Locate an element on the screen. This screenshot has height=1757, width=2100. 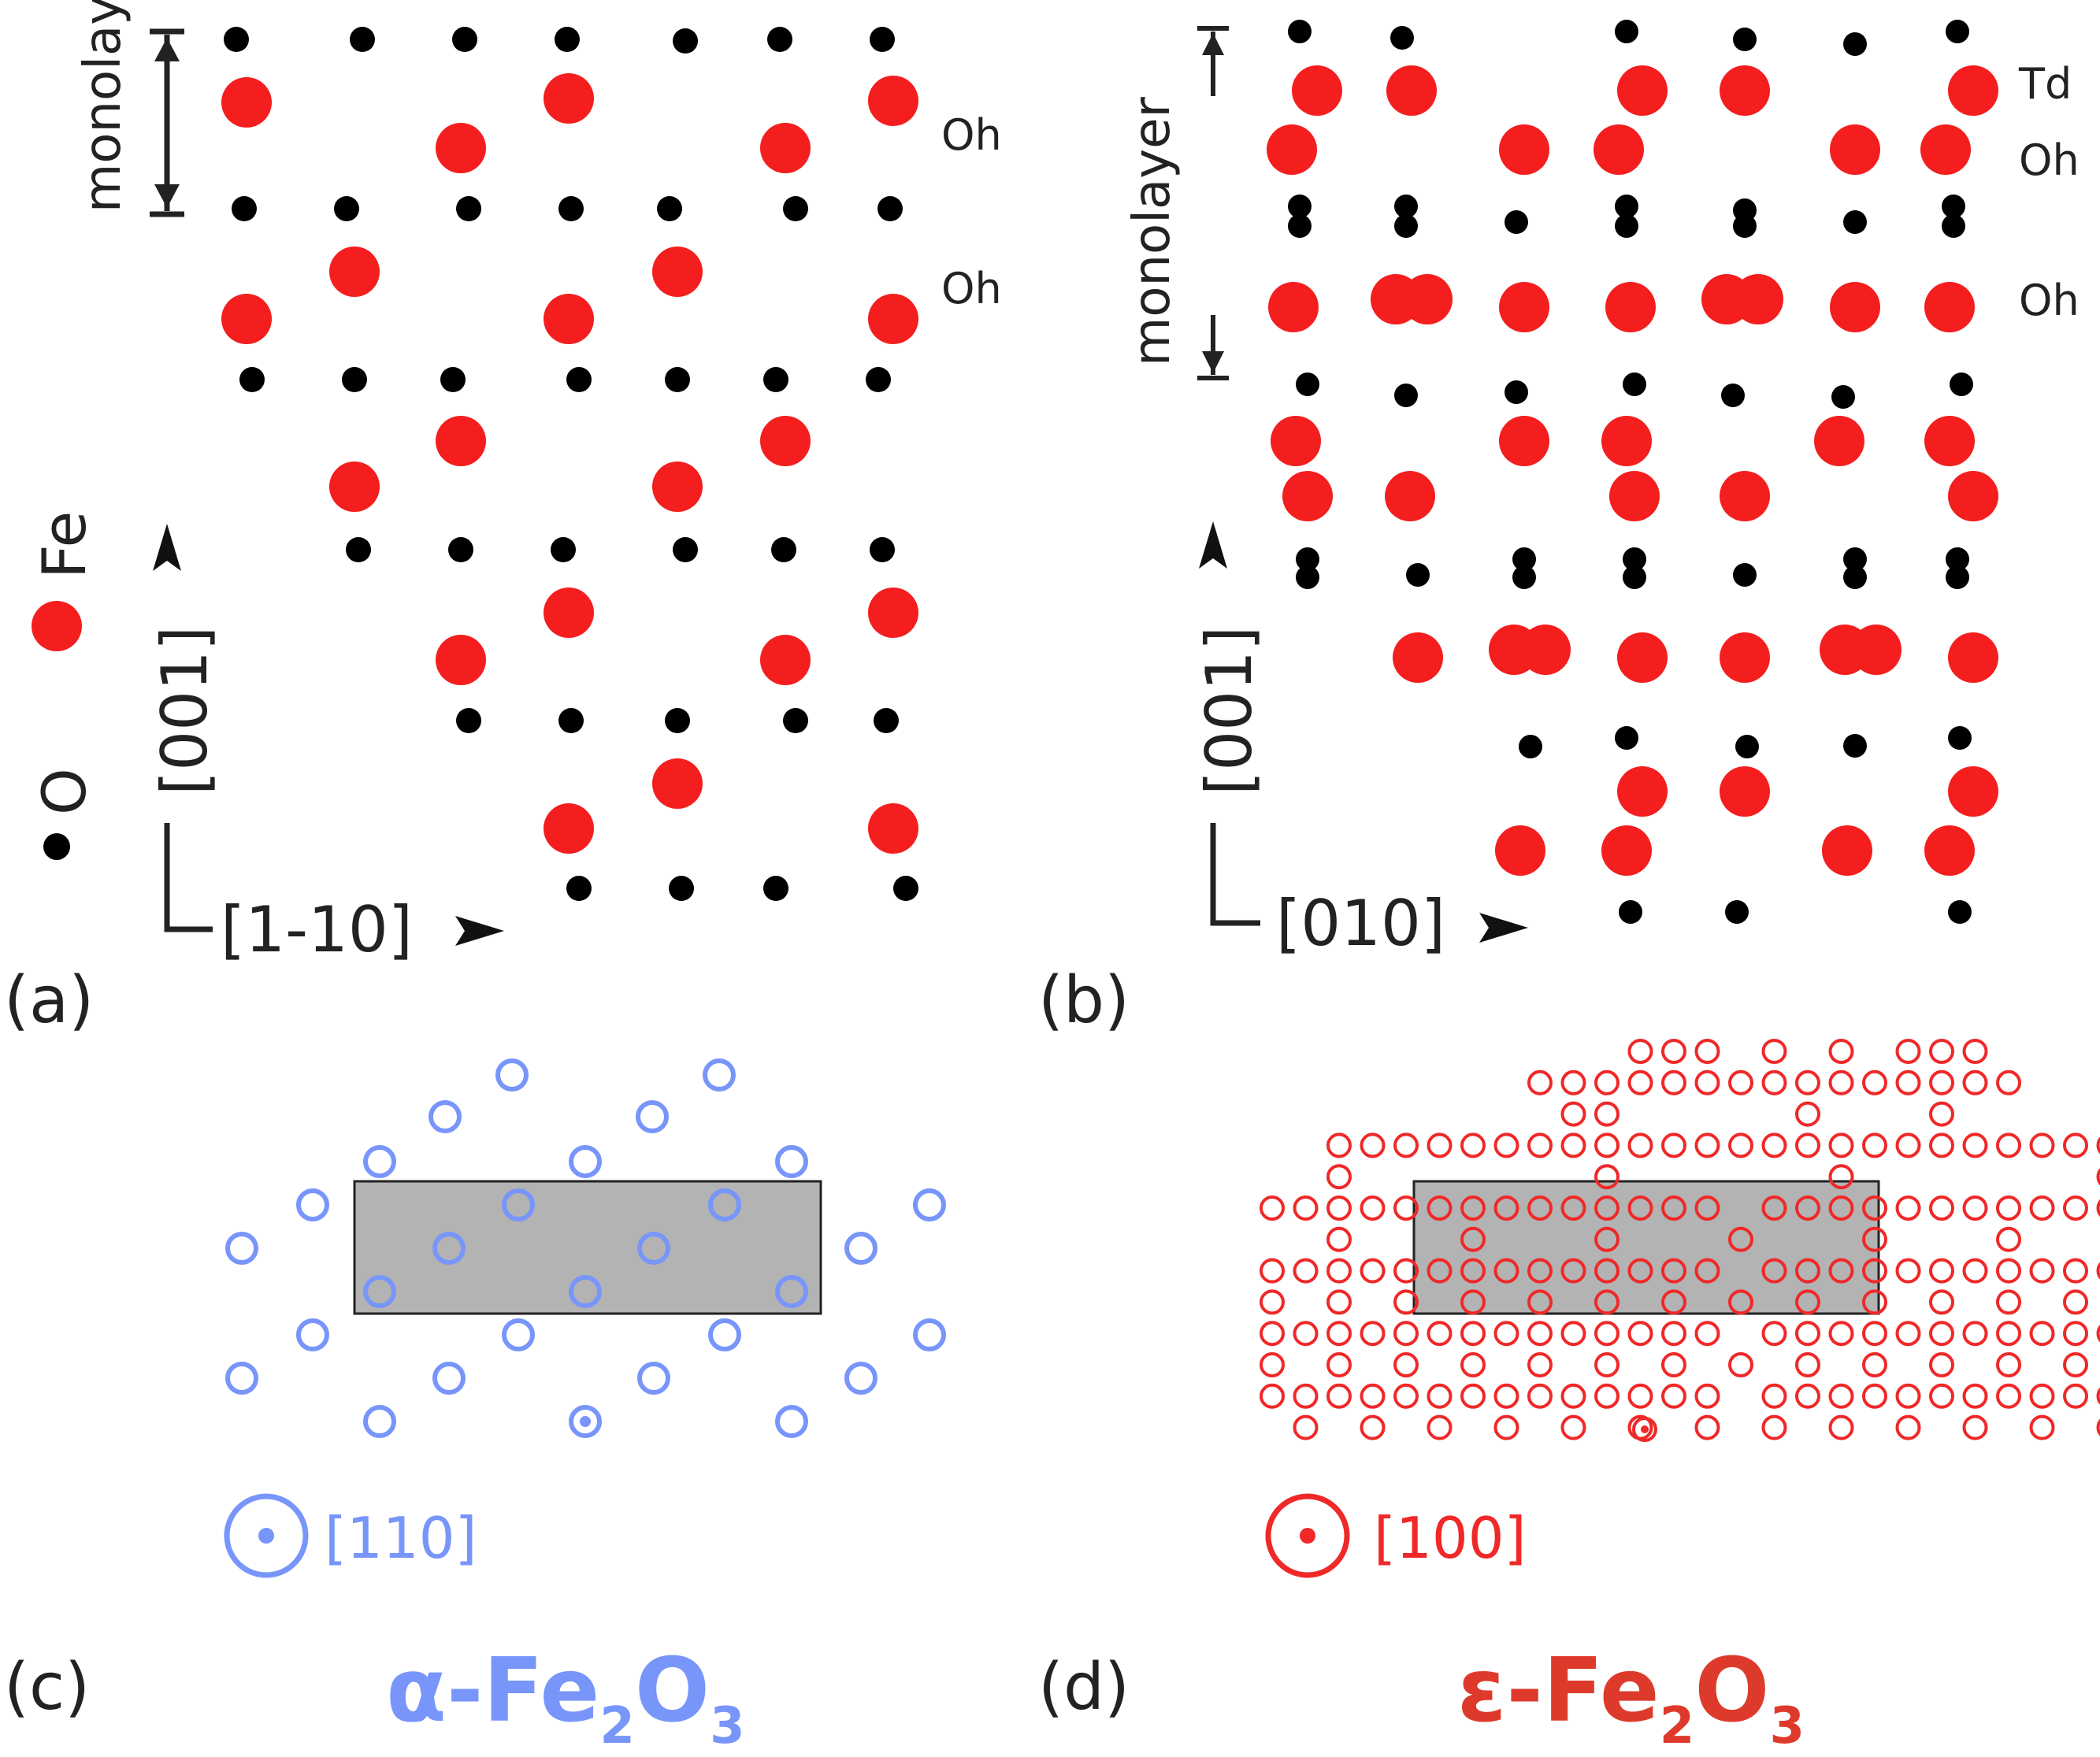
legend-fe-marker is located at coordinates (57, 626).